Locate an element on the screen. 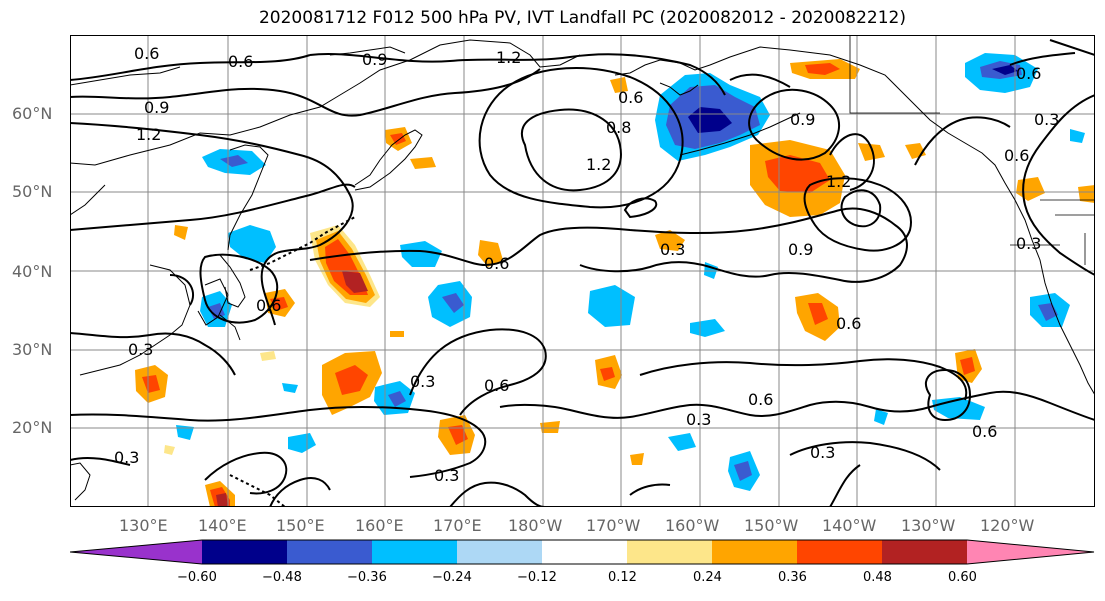  lat-label: 60°N is located at coordinates (32, 113).